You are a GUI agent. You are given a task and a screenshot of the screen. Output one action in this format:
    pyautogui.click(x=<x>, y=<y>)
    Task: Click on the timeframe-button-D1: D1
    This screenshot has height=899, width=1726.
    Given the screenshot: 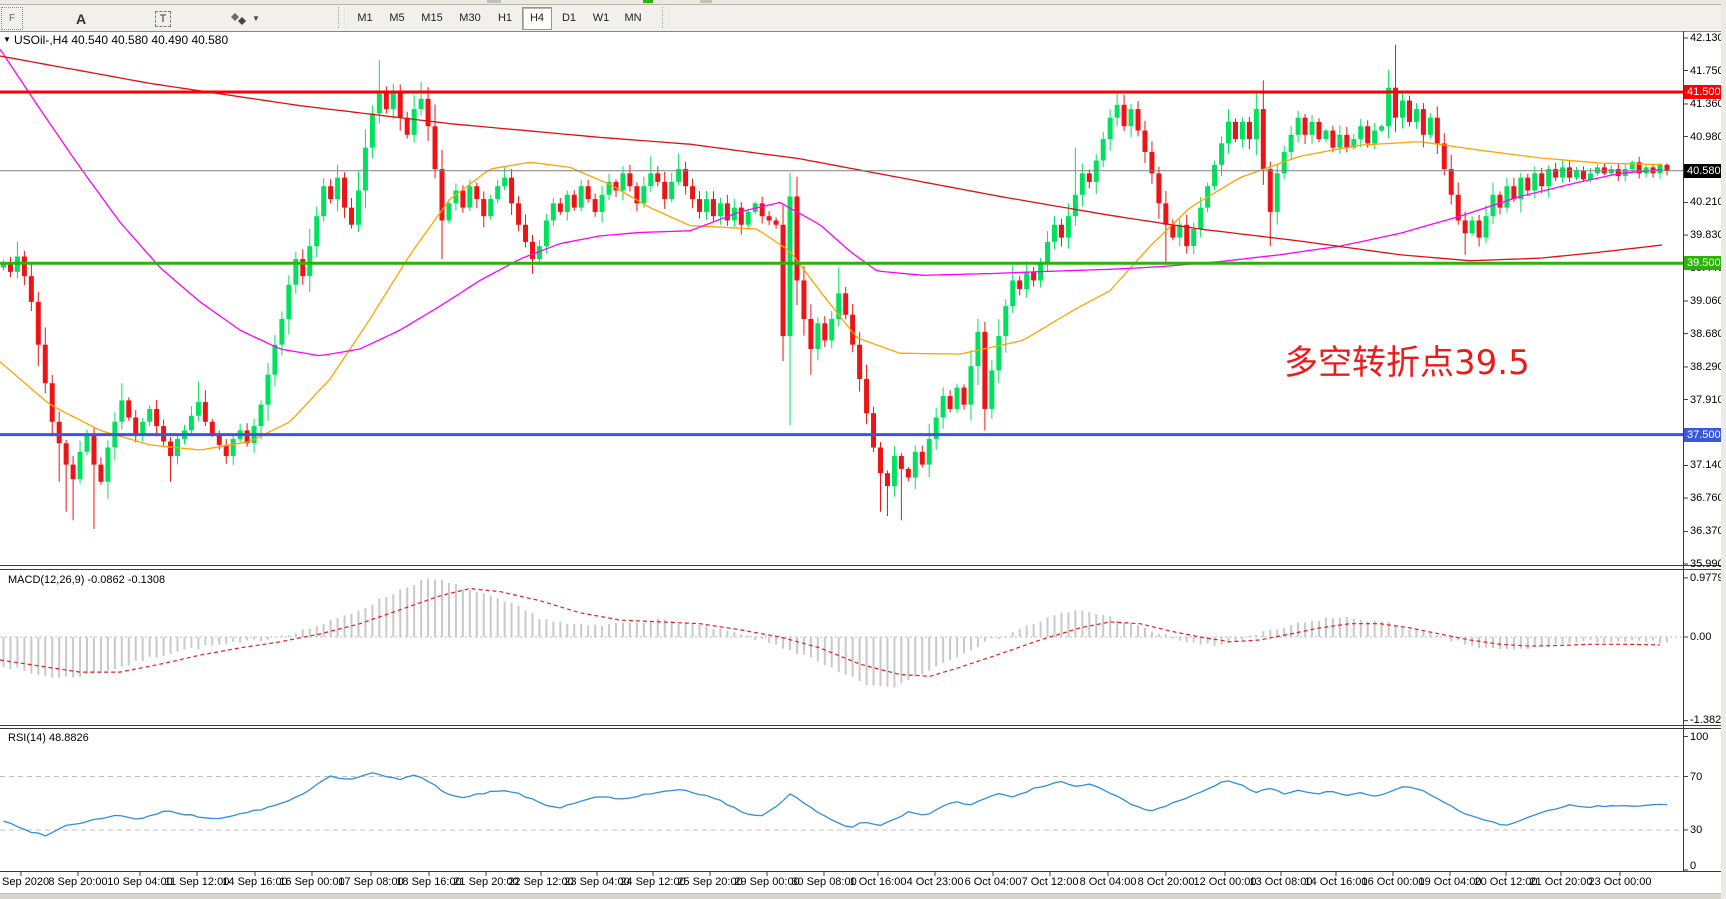 What is the action you would take?
    pyautogui.click(x=569, y=18)
    